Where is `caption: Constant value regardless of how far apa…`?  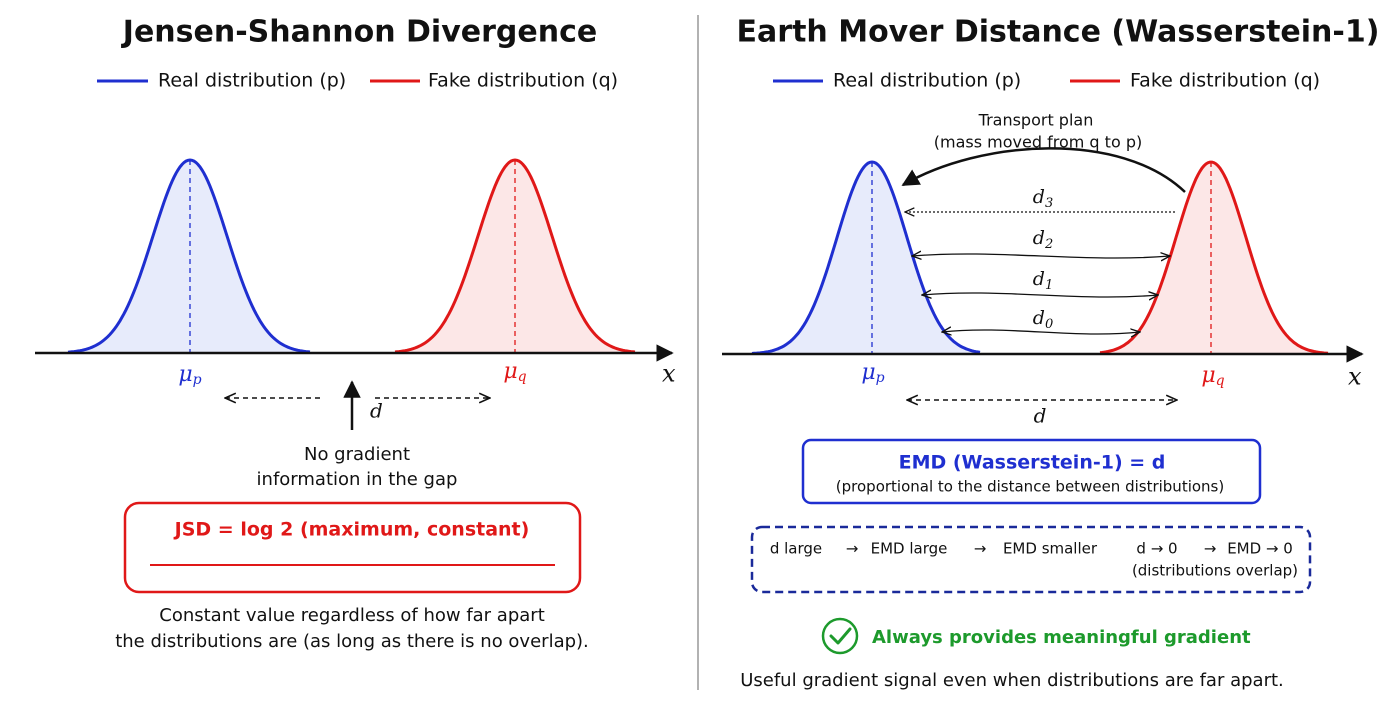 caption: Constant value regardless of how far apa… is located at coordinates (352, 615).